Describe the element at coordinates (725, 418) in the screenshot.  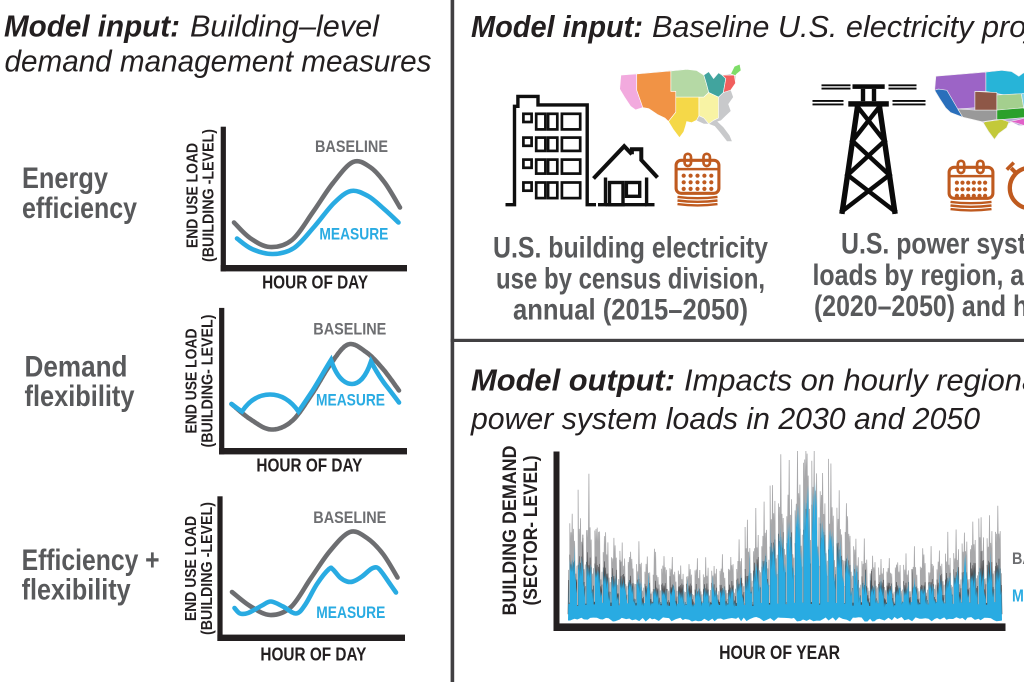
I see `svg-text:power system loads in 2030 and: power system loads in 2030 and 2050` at that location.